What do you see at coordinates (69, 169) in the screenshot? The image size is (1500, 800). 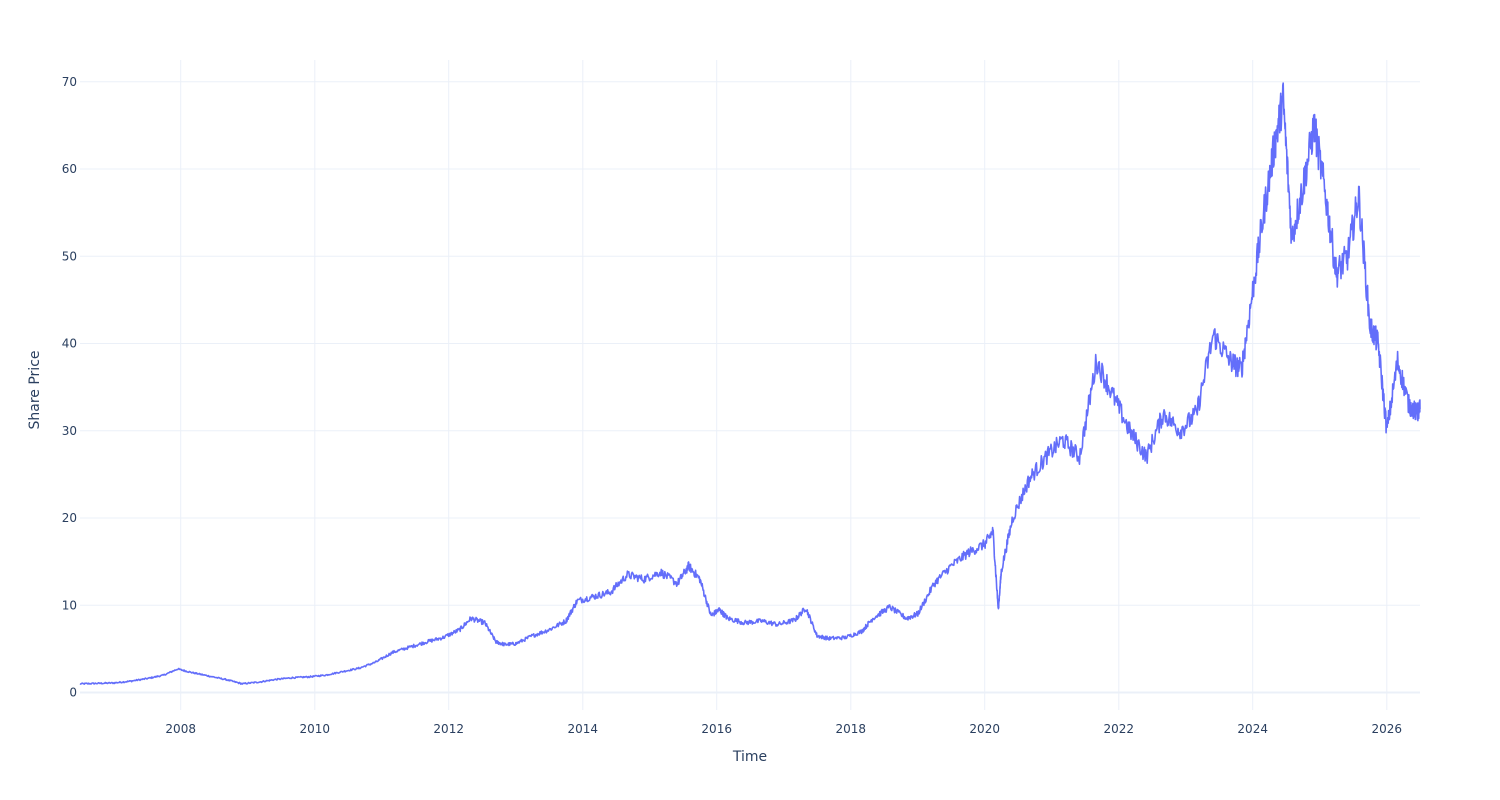 I see `y-tick-label: 60` at bounding box center [69, 169].